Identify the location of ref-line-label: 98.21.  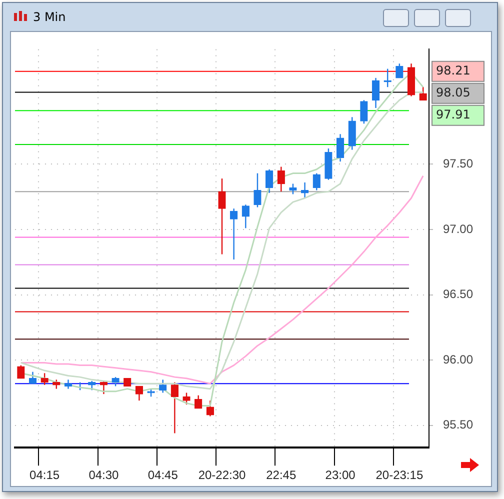
(453, 71).